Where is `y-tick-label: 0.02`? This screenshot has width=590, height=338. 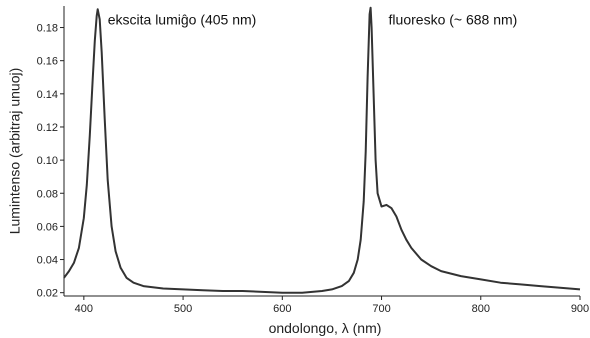
y-tick-label: 0.02 is located at coordinates (47, 294).